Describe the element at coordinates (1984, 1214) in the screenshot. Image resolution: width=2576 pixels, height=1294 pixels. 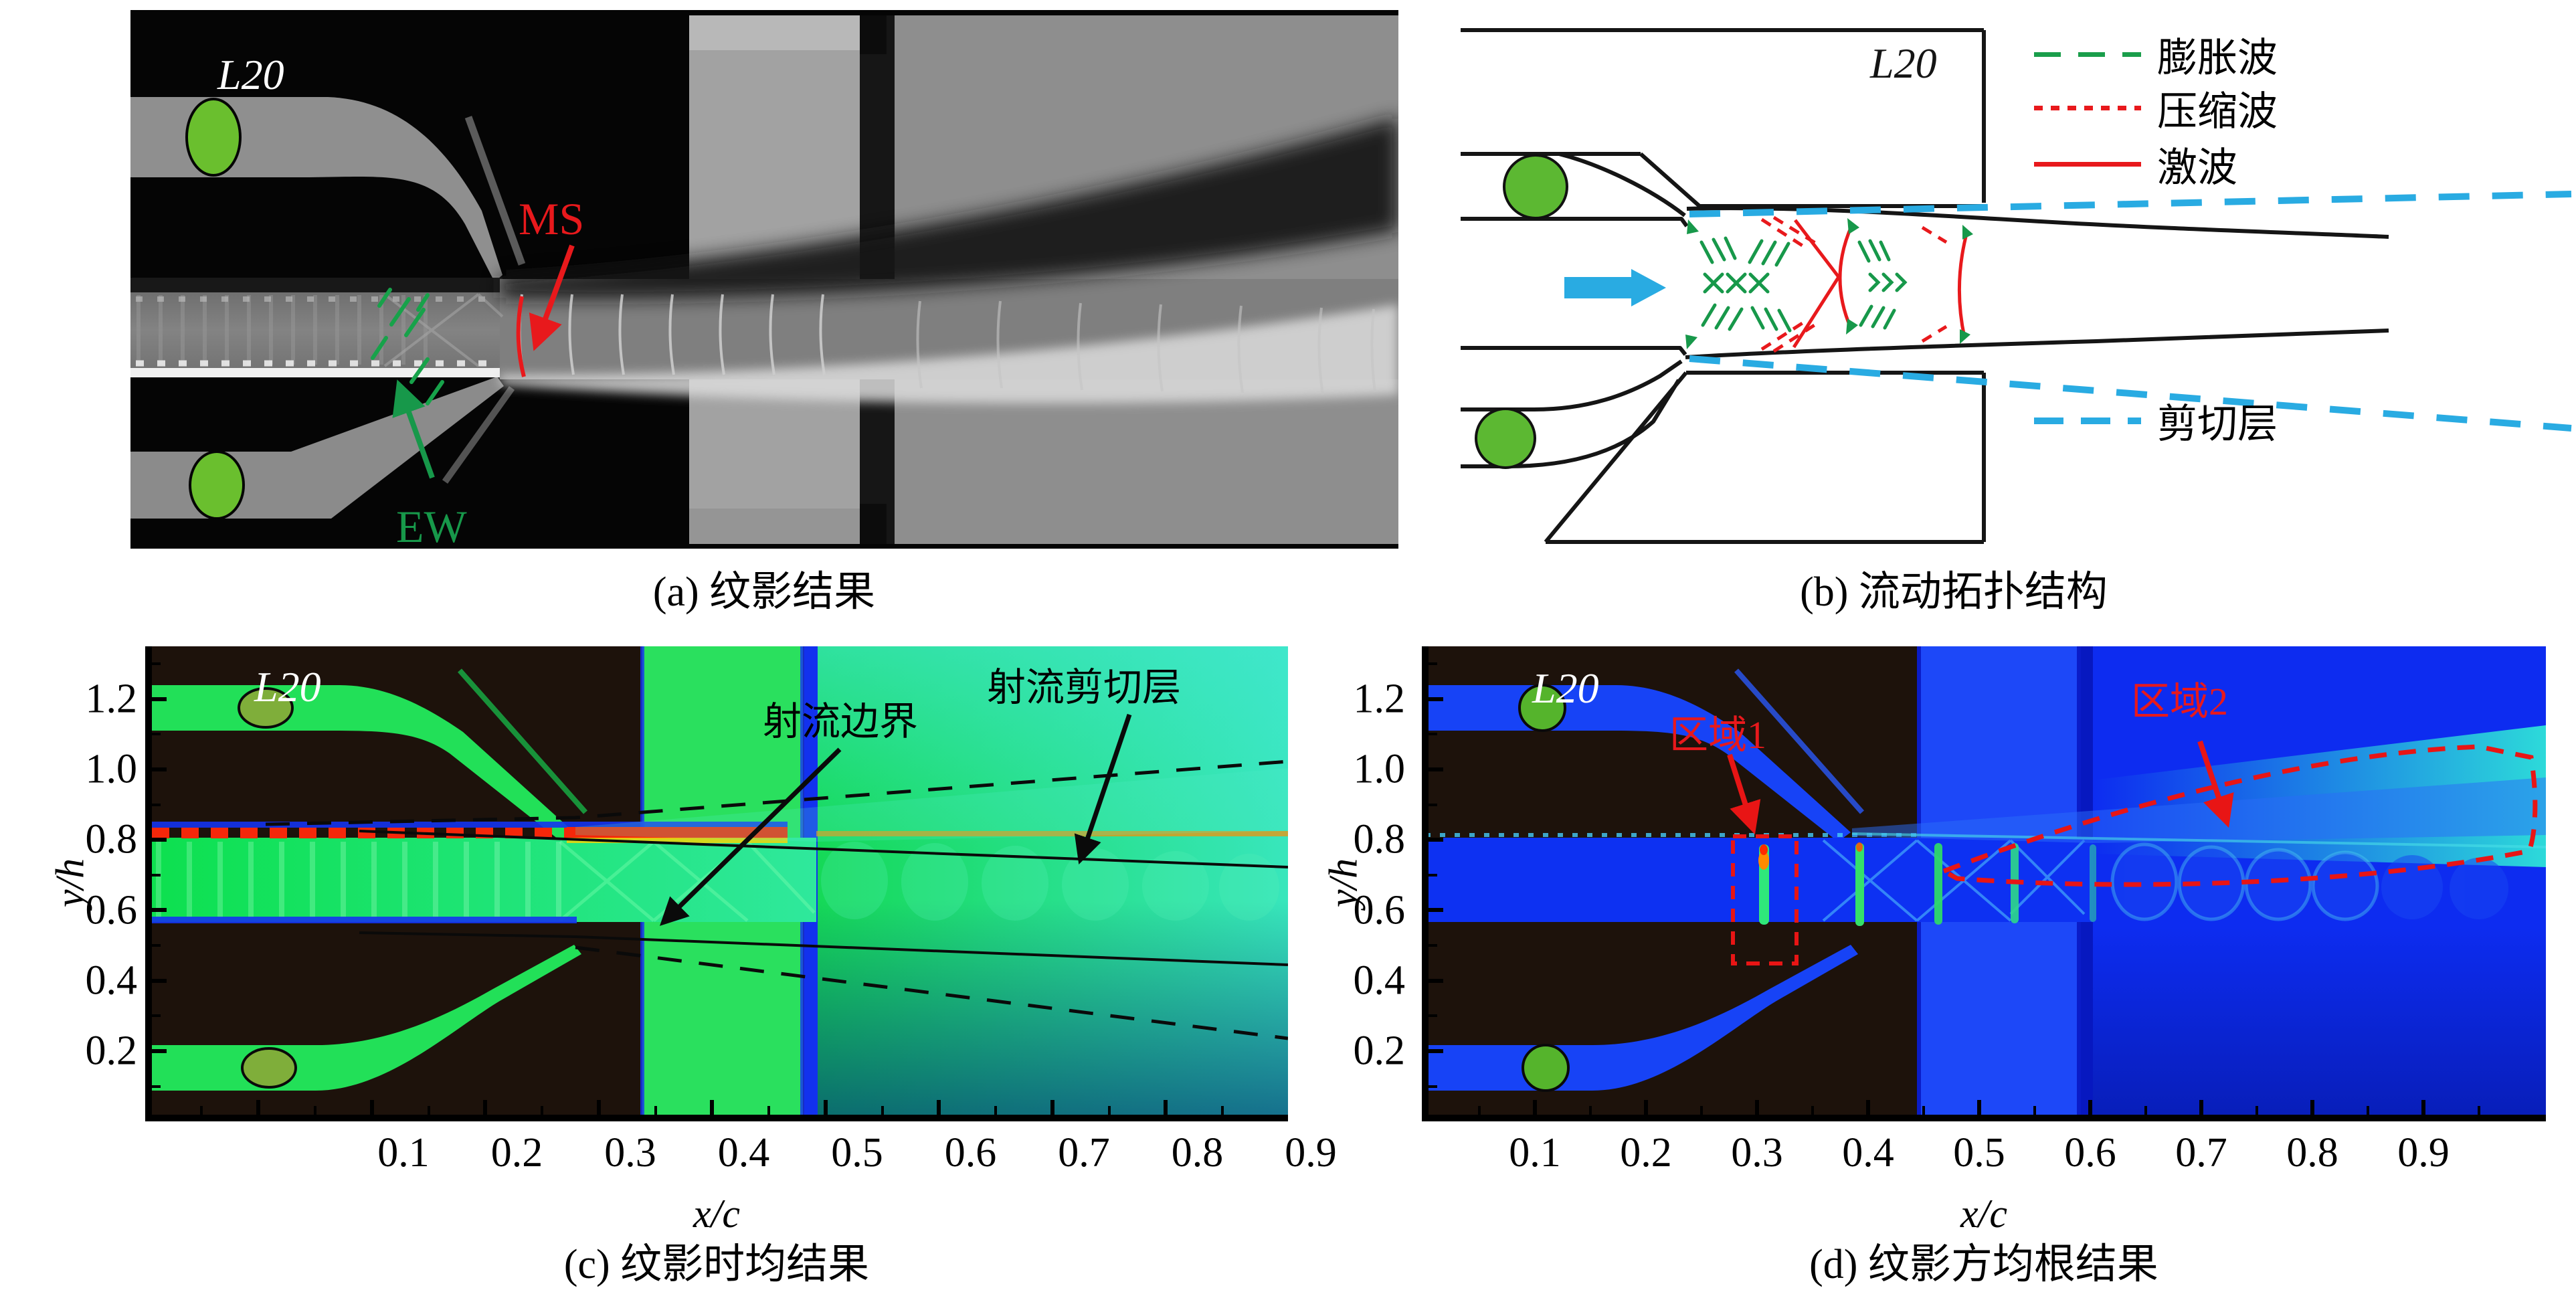
I see `panel-d-xlabel: x/c` at that location.